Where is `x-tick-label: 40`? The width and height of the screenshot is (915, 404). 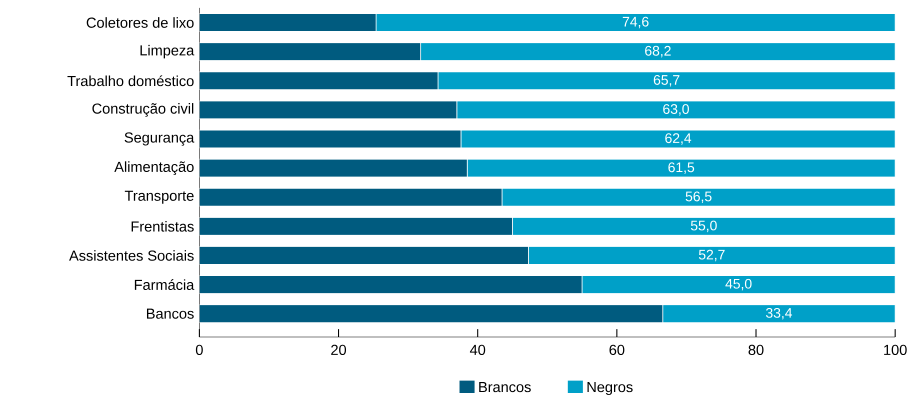 x-tick-label: 40 is located at coordinates (478, 349).